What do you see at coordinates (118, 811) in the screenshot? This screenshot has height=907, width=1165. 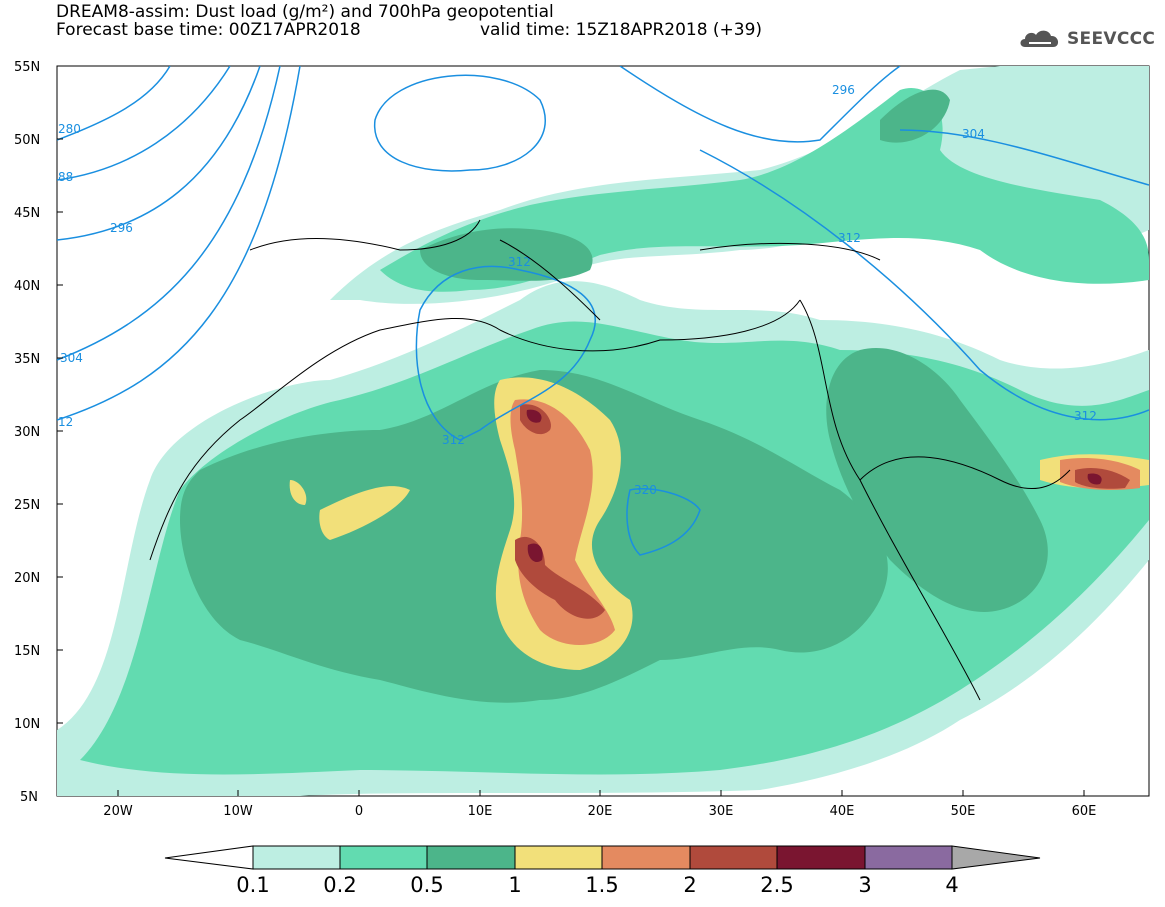 I see `lon-label: 20W` at bounding box center [118, 811].